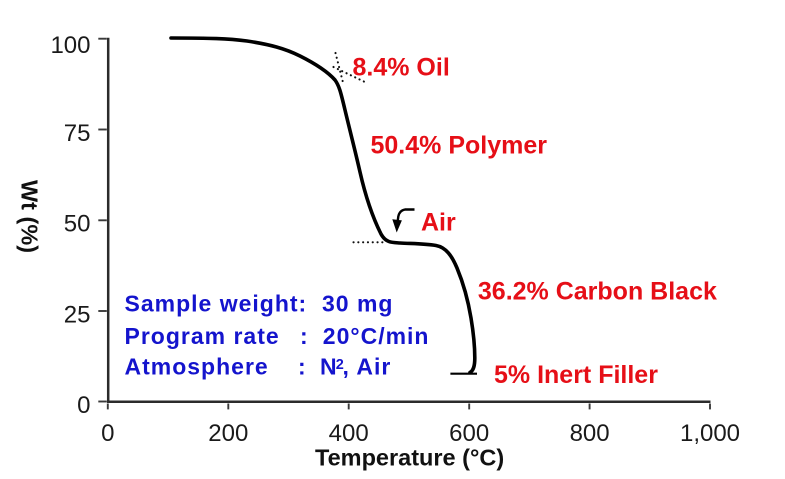 This screenshot has height=479, width=785. What do you see at coordinates (401, 67) in the screenshot?
I see `svg-text: 8.4% Oil` at bounding box center [401, 67].